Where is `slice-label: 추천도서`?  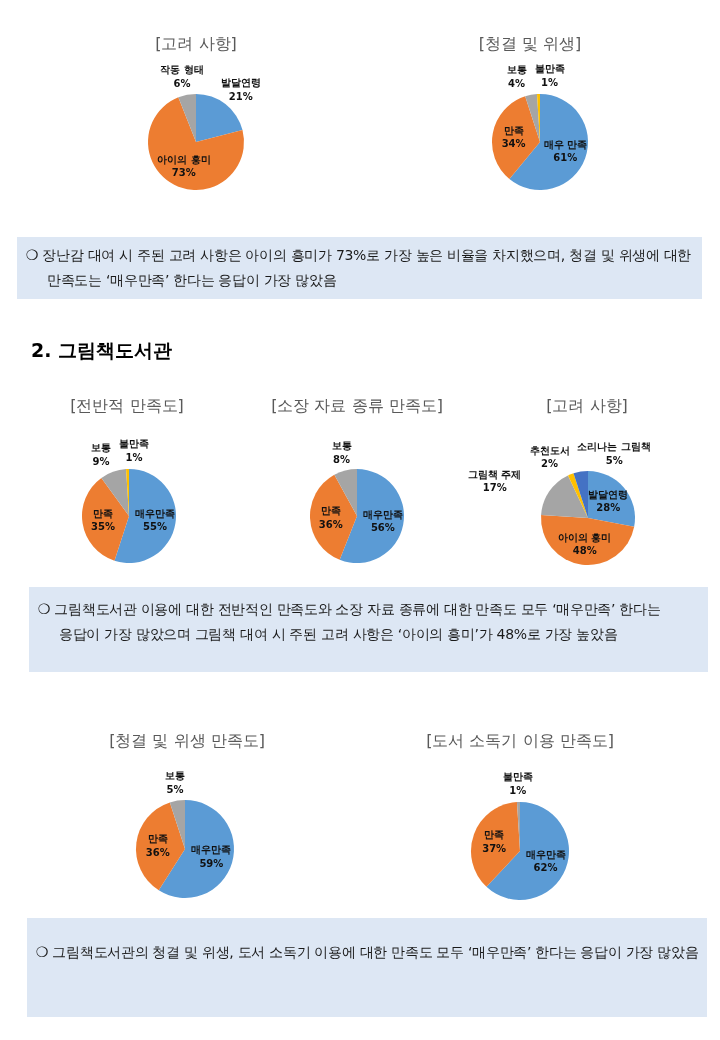
slice-label: 추천도서 is located at coordinates (549, 450).